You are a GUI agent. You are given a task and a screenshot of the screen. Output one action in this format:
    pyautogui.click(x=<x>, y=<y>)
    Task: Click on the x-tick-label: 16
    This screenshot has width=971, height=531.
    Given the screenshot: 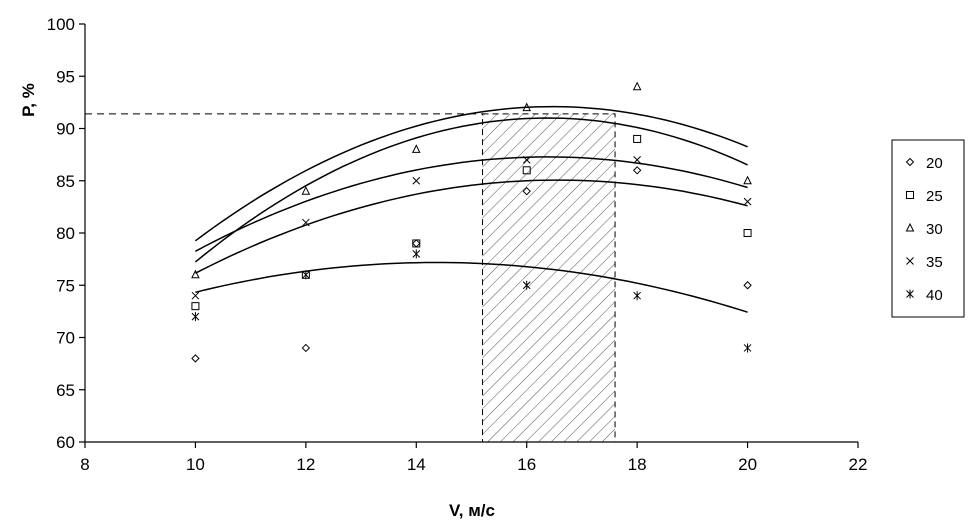 What is the action you would take?
    pyautogui.click(x=526, y=464)
    